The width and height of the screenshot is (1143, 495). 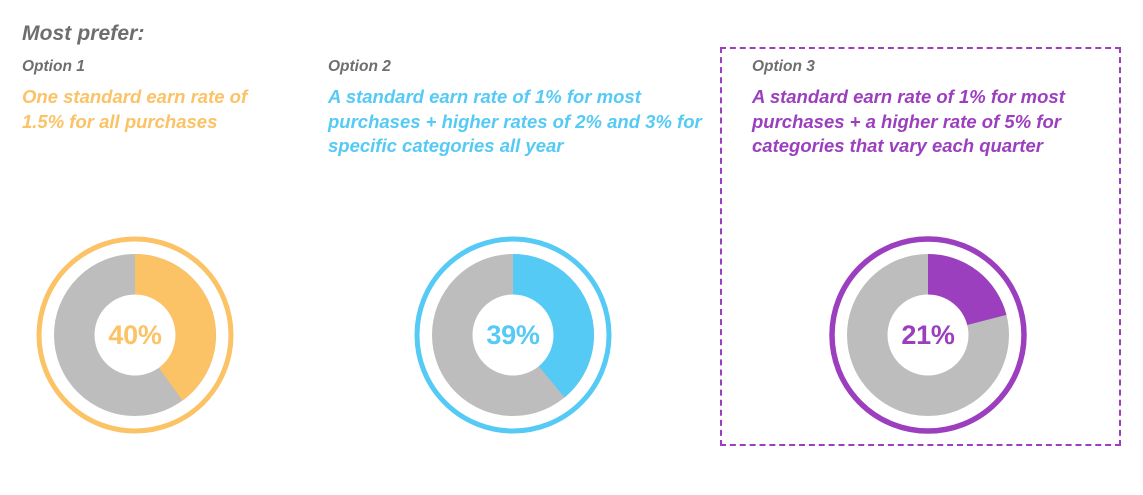 I want to click on donut-chart-option-1: 40%, so click(x=135, y=335).